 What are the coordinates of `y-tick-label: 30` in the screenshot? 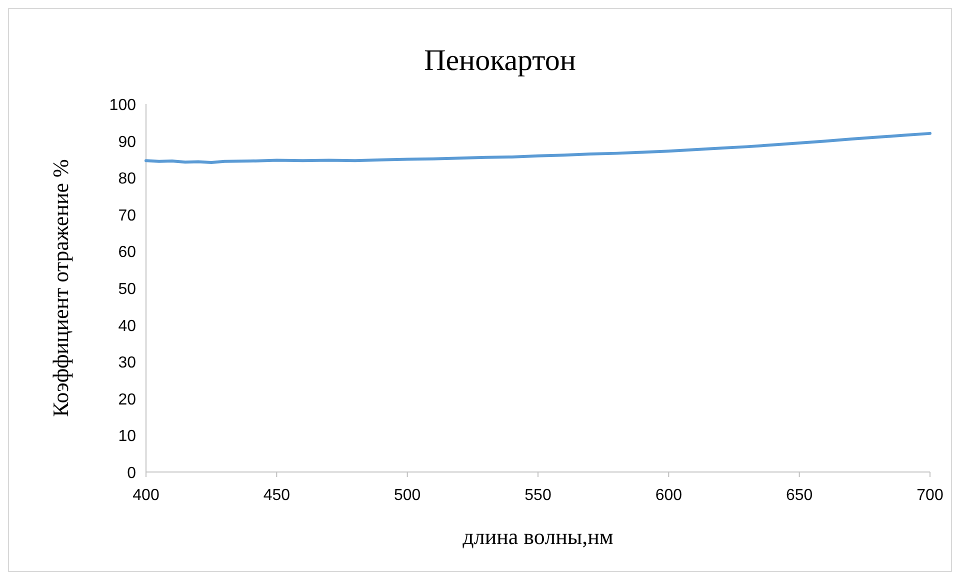 It's located at (127, 363).